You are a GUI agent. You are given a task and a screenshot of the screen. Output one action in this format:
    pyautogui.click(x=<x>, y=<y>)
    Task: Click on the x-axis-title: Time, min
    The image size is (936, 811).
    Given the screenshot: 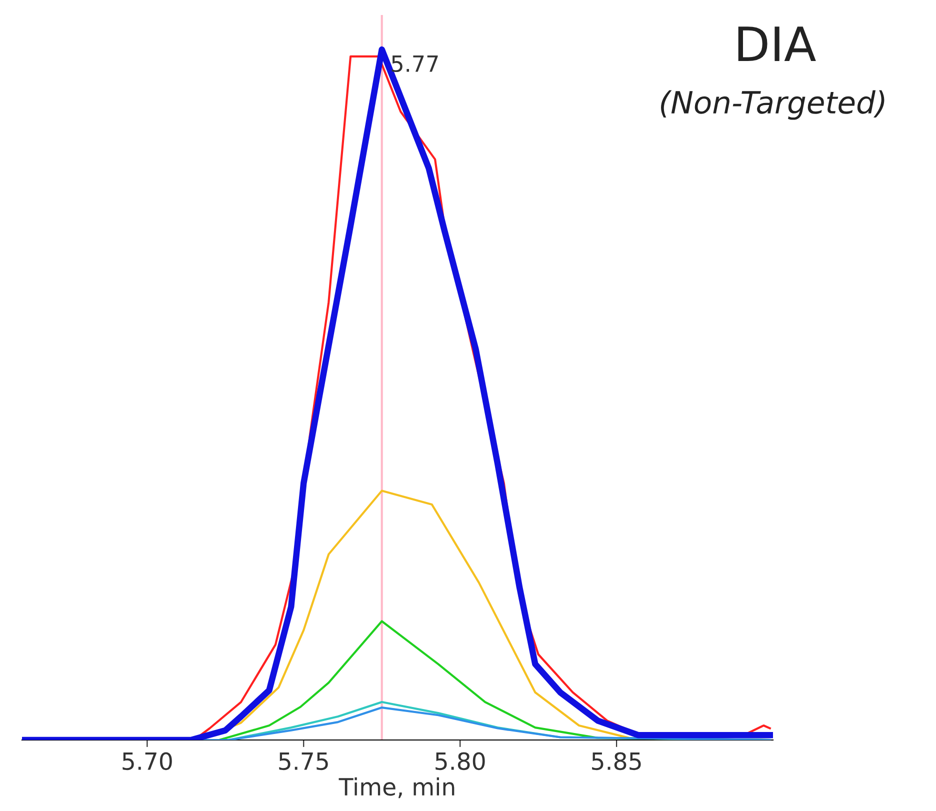 What is the action you would take?
    pyautogui.click(x=396, y=787)
    